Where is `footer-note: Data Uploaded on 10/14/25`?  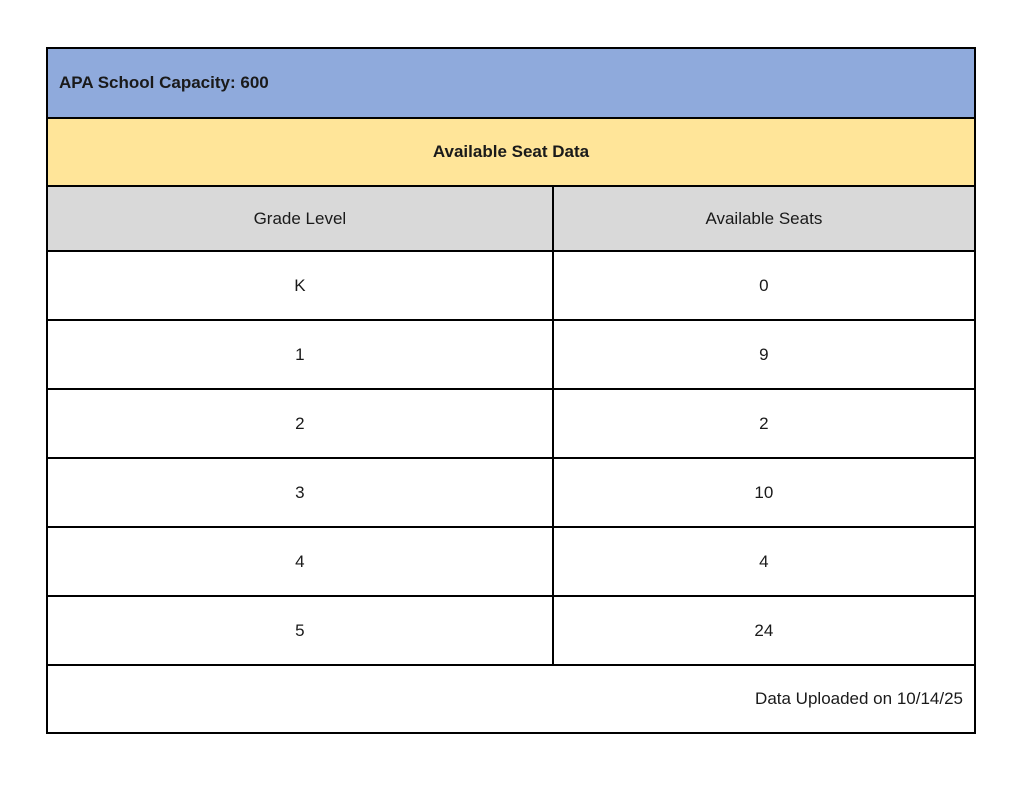
footer-note: Data Uploaded on 10/14/25 is located at coordinates (511, 699).